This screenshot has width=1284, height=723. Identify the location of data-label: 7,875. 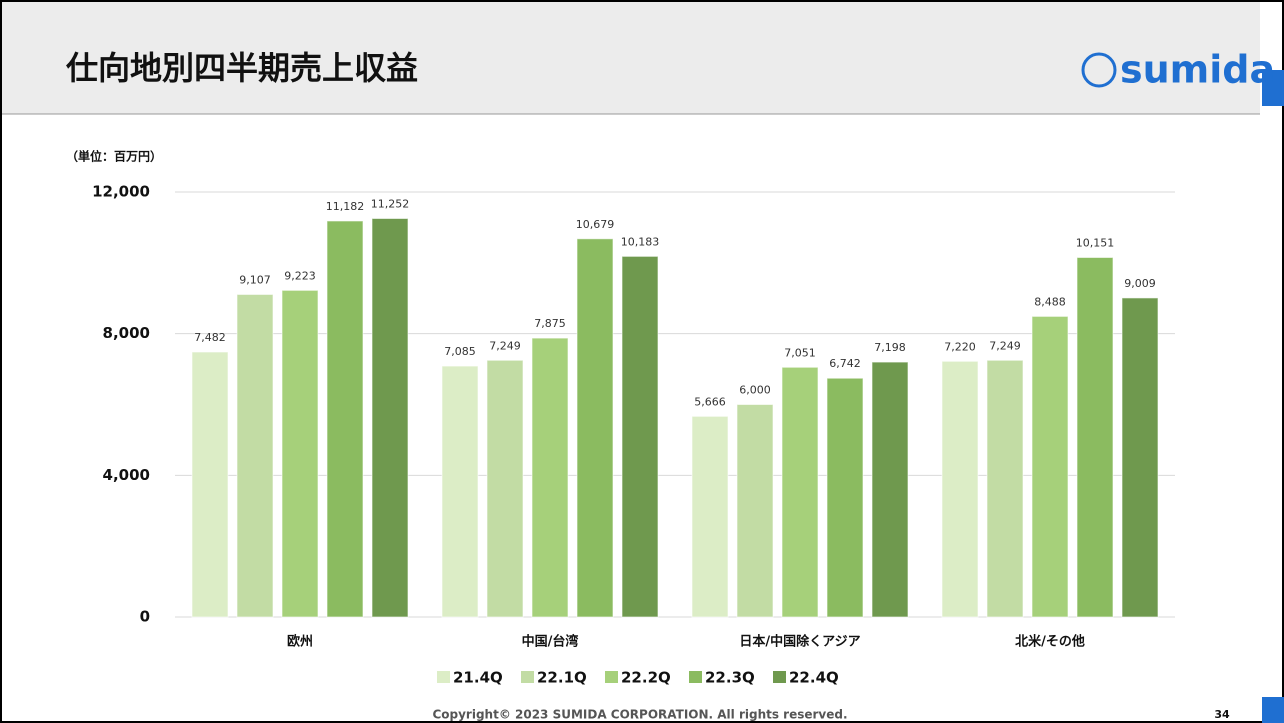
(550, 323).